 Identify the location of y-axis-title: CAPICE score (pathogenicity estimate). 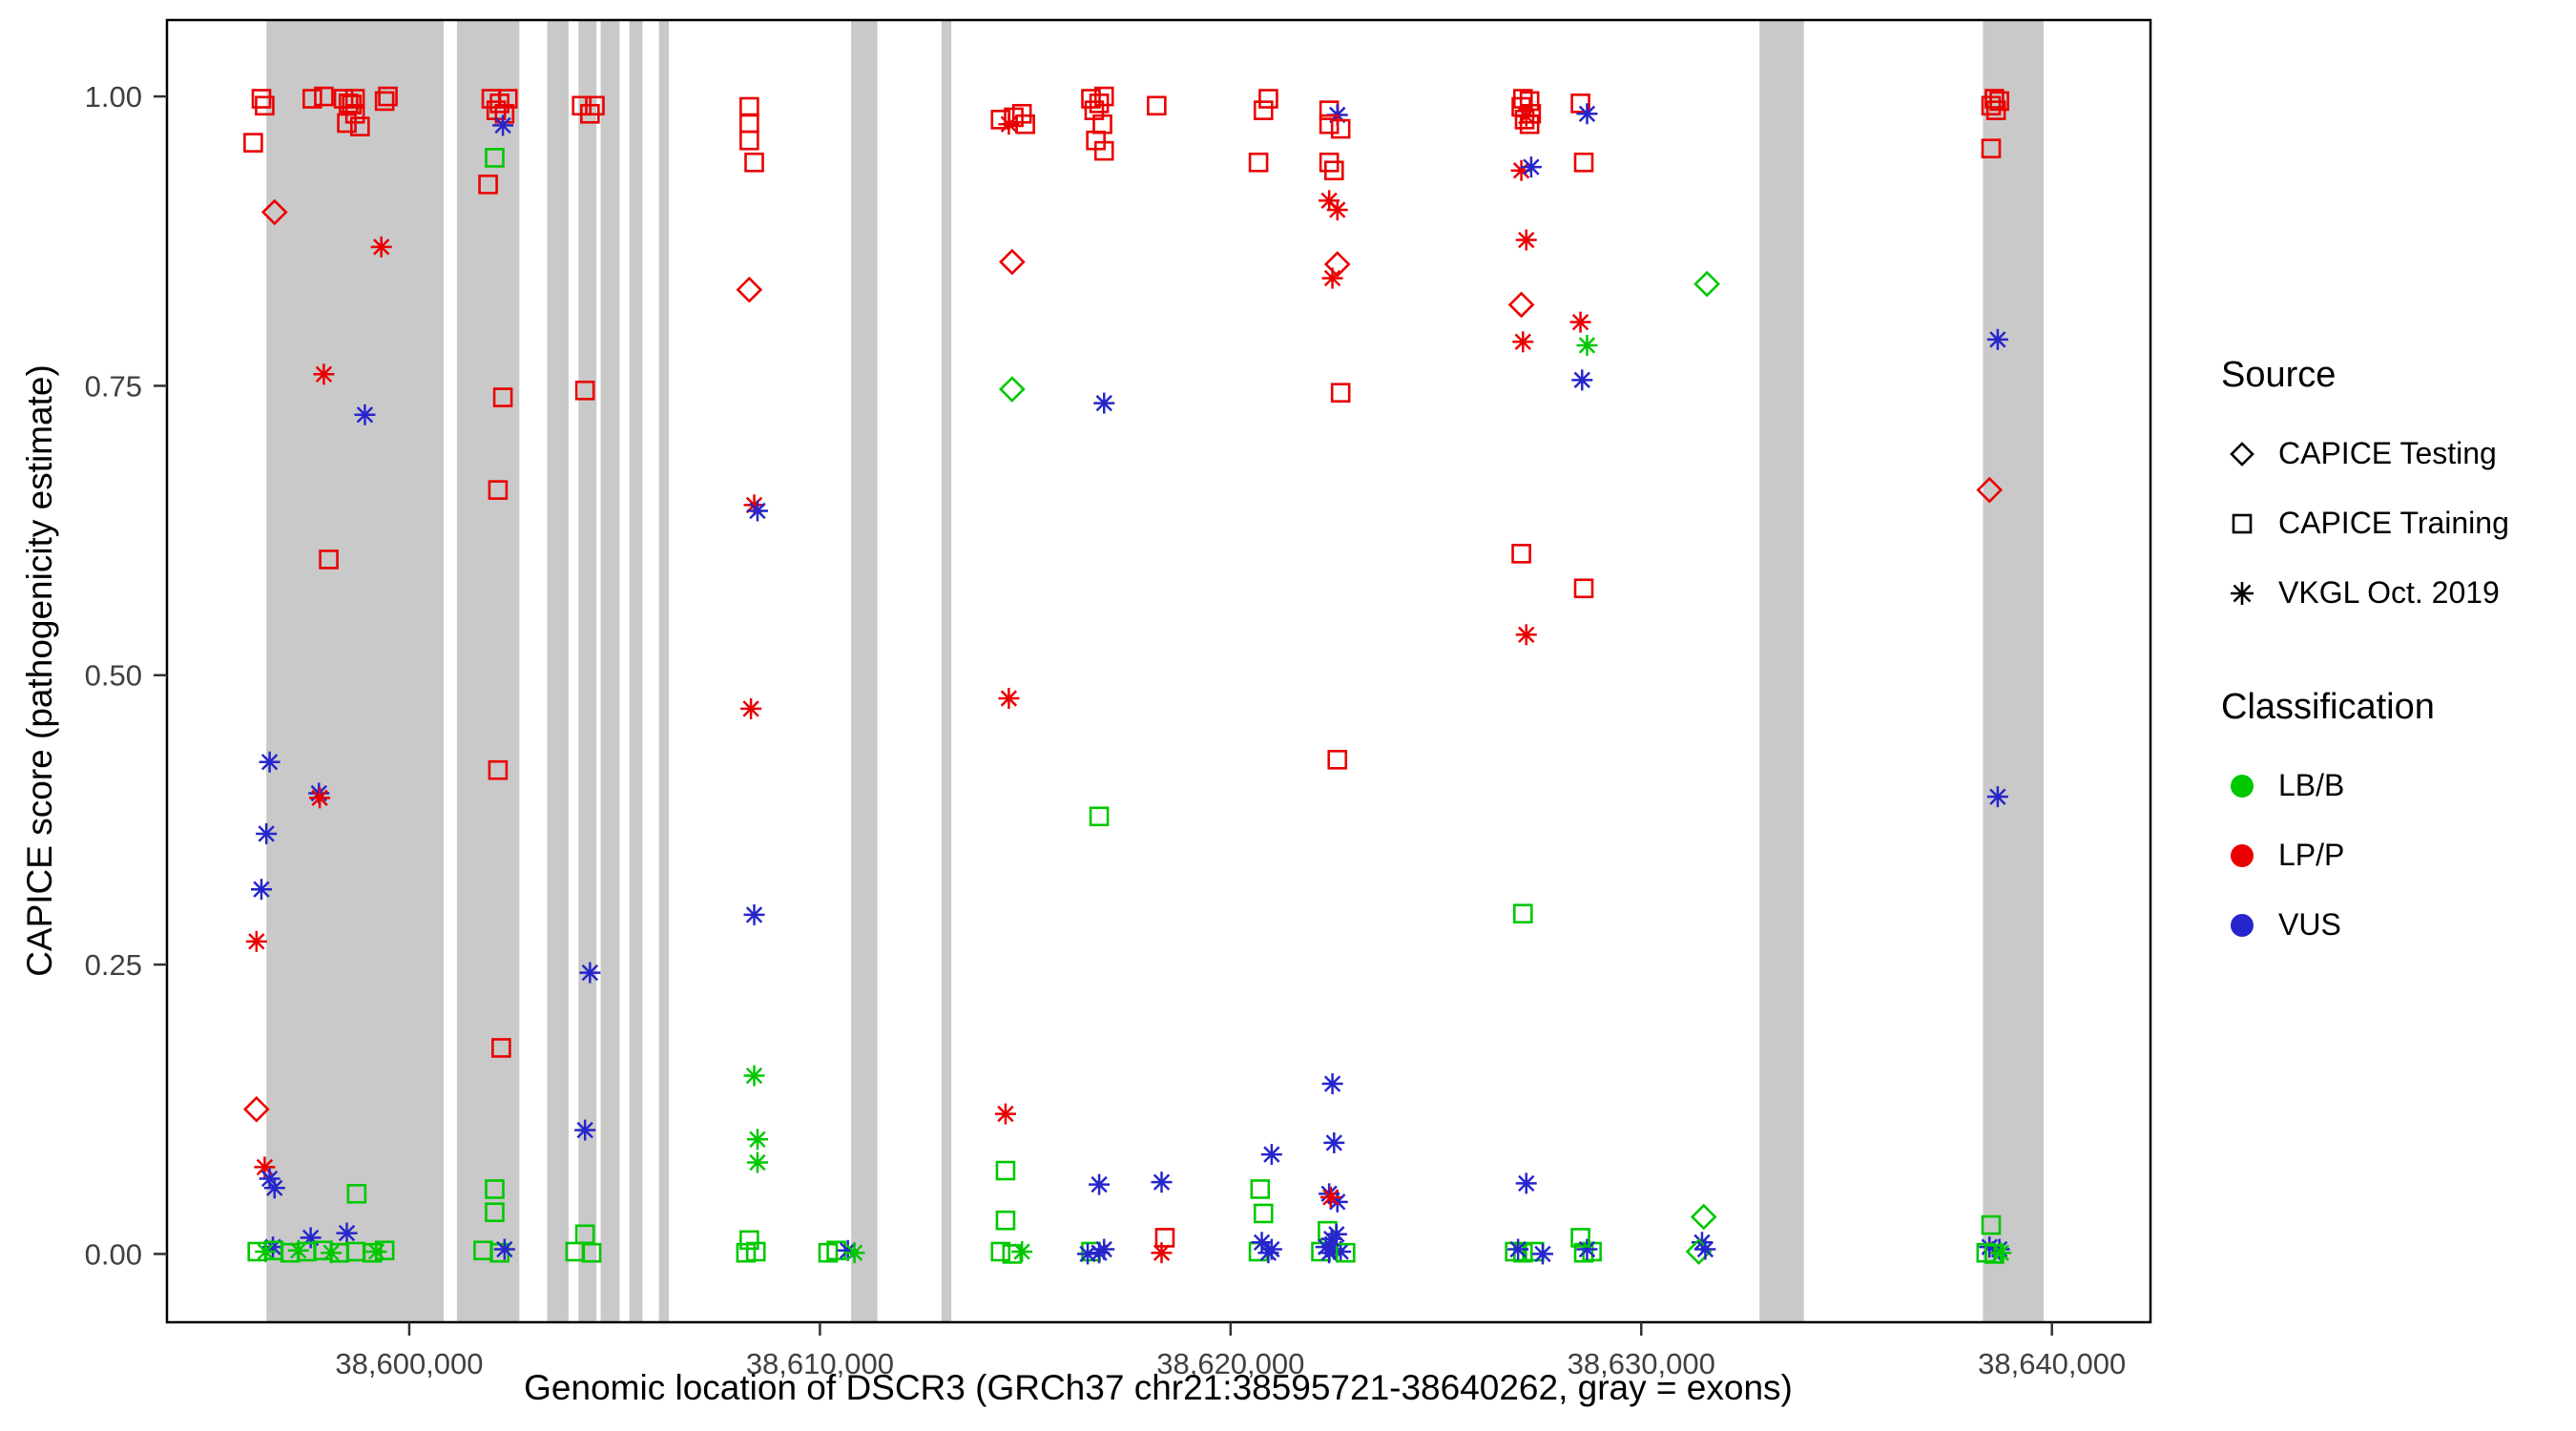
(39, 670).